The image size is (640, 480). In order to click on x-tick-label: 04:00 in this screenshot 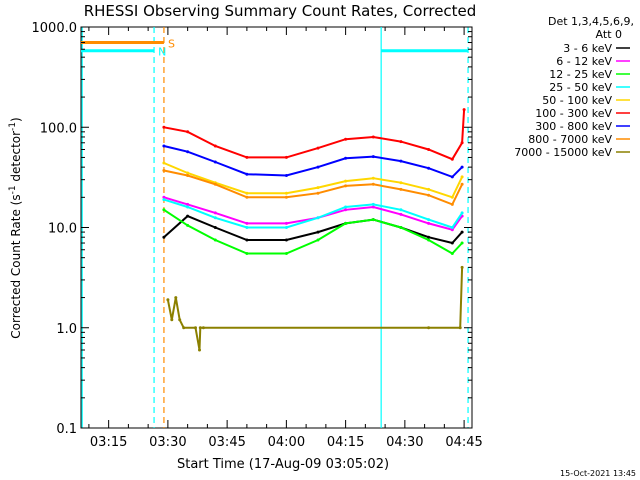, I will do `click(286, 442)`.